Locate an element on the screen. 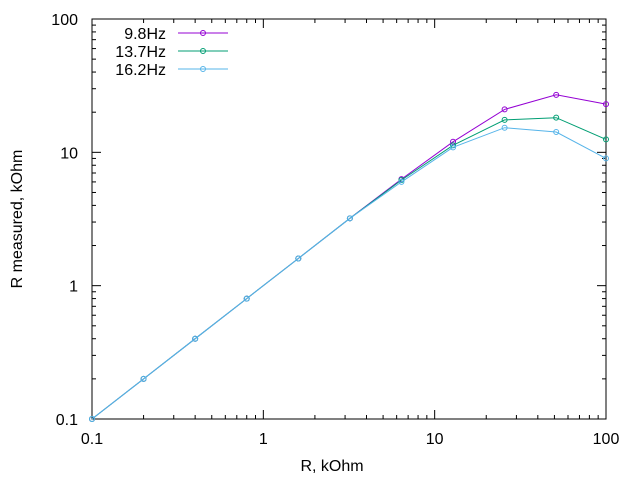  x-axis-label: R, kOhm is located at coordinates (331, 466).